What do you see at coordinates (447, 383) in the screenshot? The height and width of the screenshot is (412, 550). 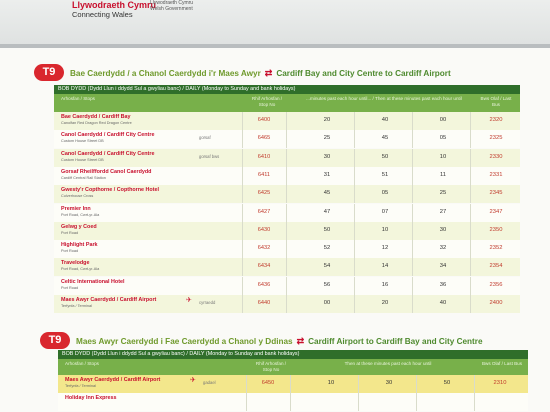 I see `minute-3: 50` at bounding box center [447, 383].